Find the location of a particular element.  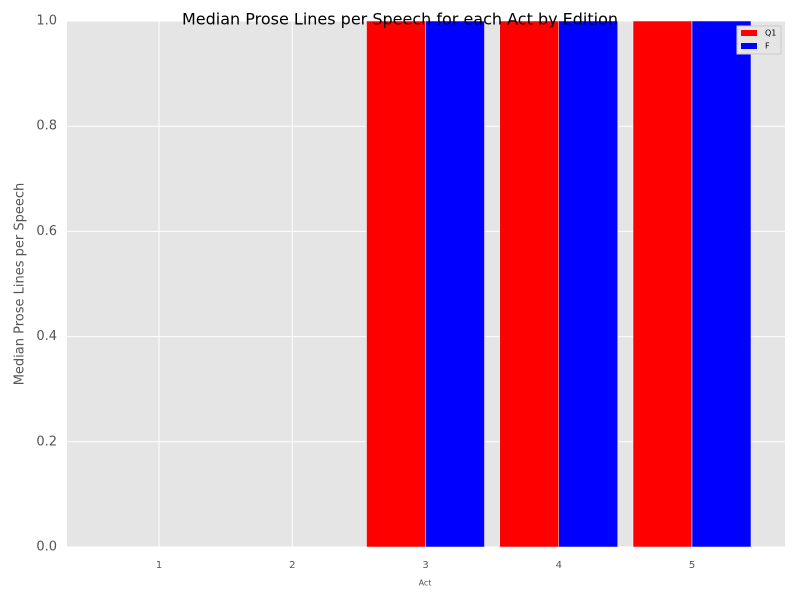

x-tick-label: 1 is located at coordinates (159, 565).